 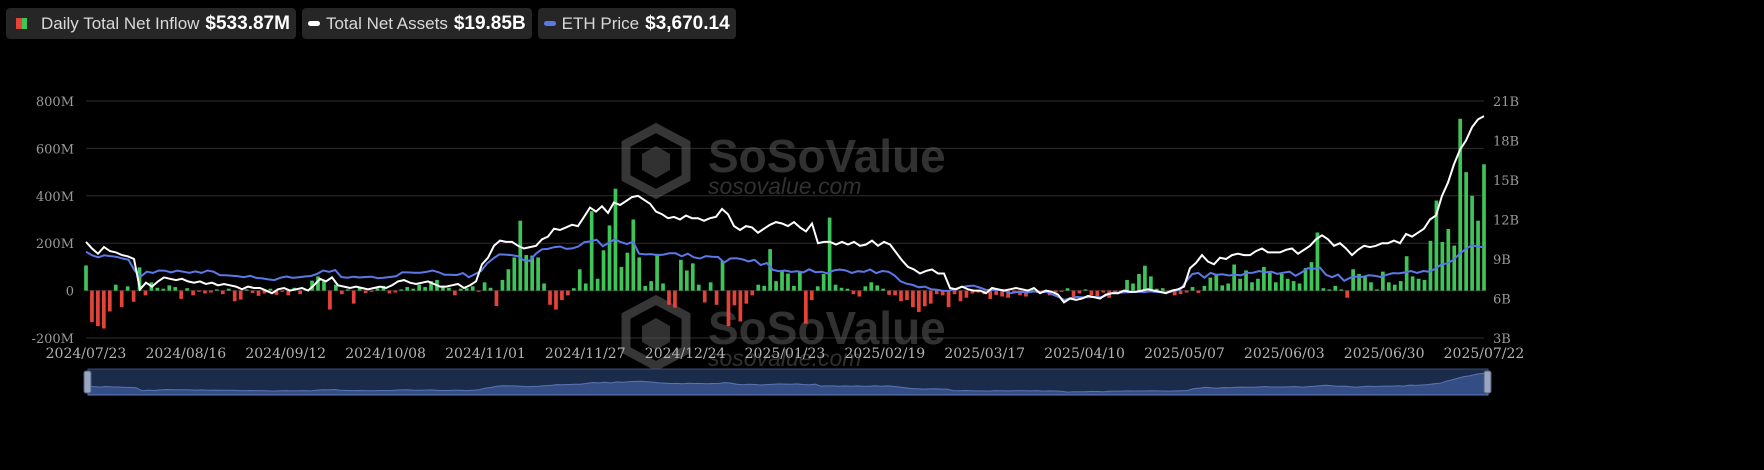 I want to click on x-axis-tick: 2024/07/23, so click(x=86, y=354).